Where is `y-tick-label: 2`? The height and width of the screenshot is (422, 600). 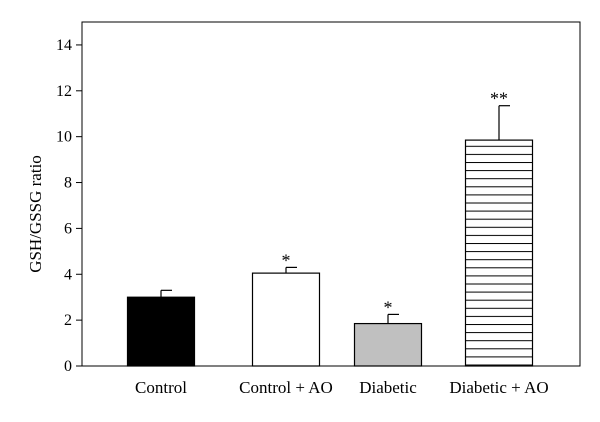
y-tick-label: 2 is located at coordinates (68, 320).